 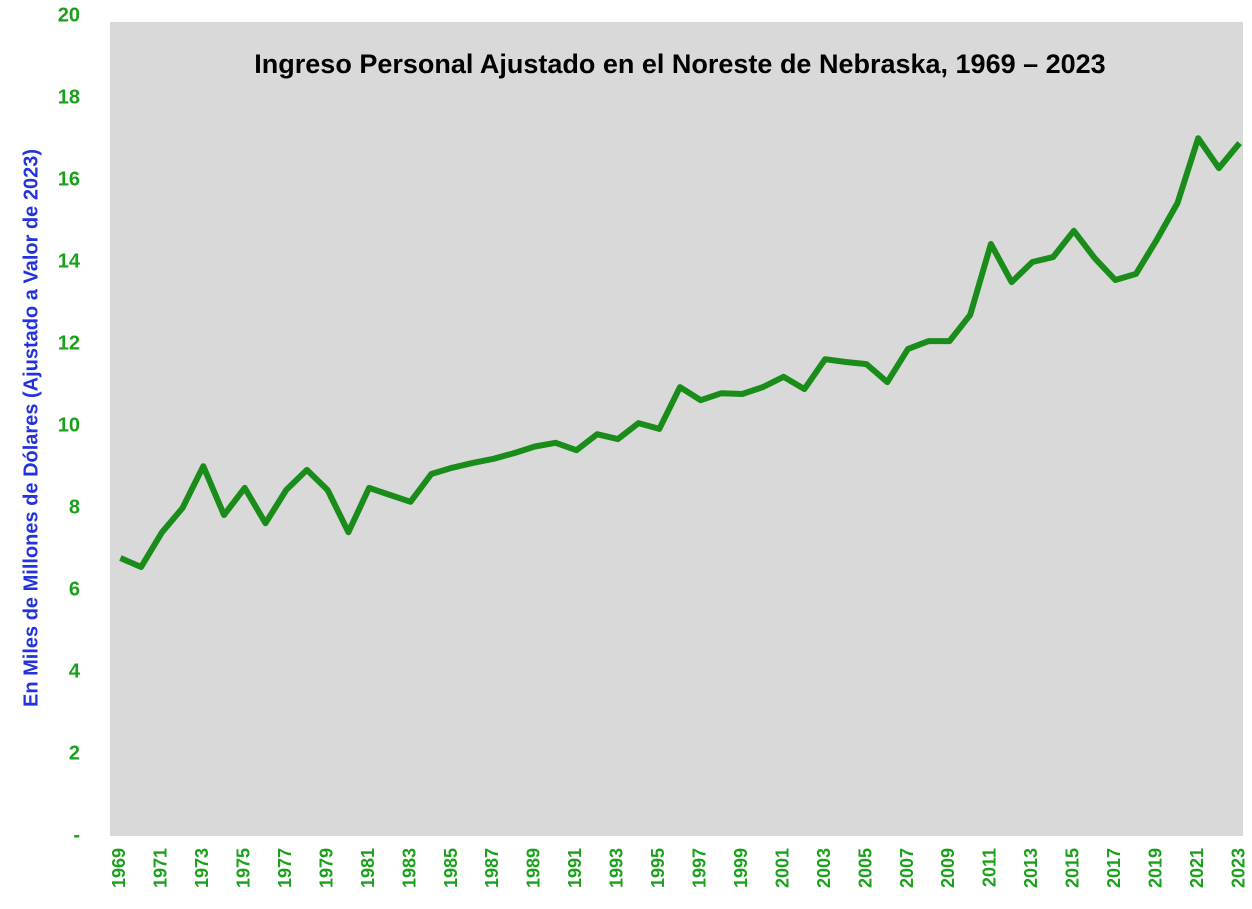 What do you see at coordinates (409, 868) in the screenshot?
I see `x-tick-label: 1983` at bounding box center [409, 868].